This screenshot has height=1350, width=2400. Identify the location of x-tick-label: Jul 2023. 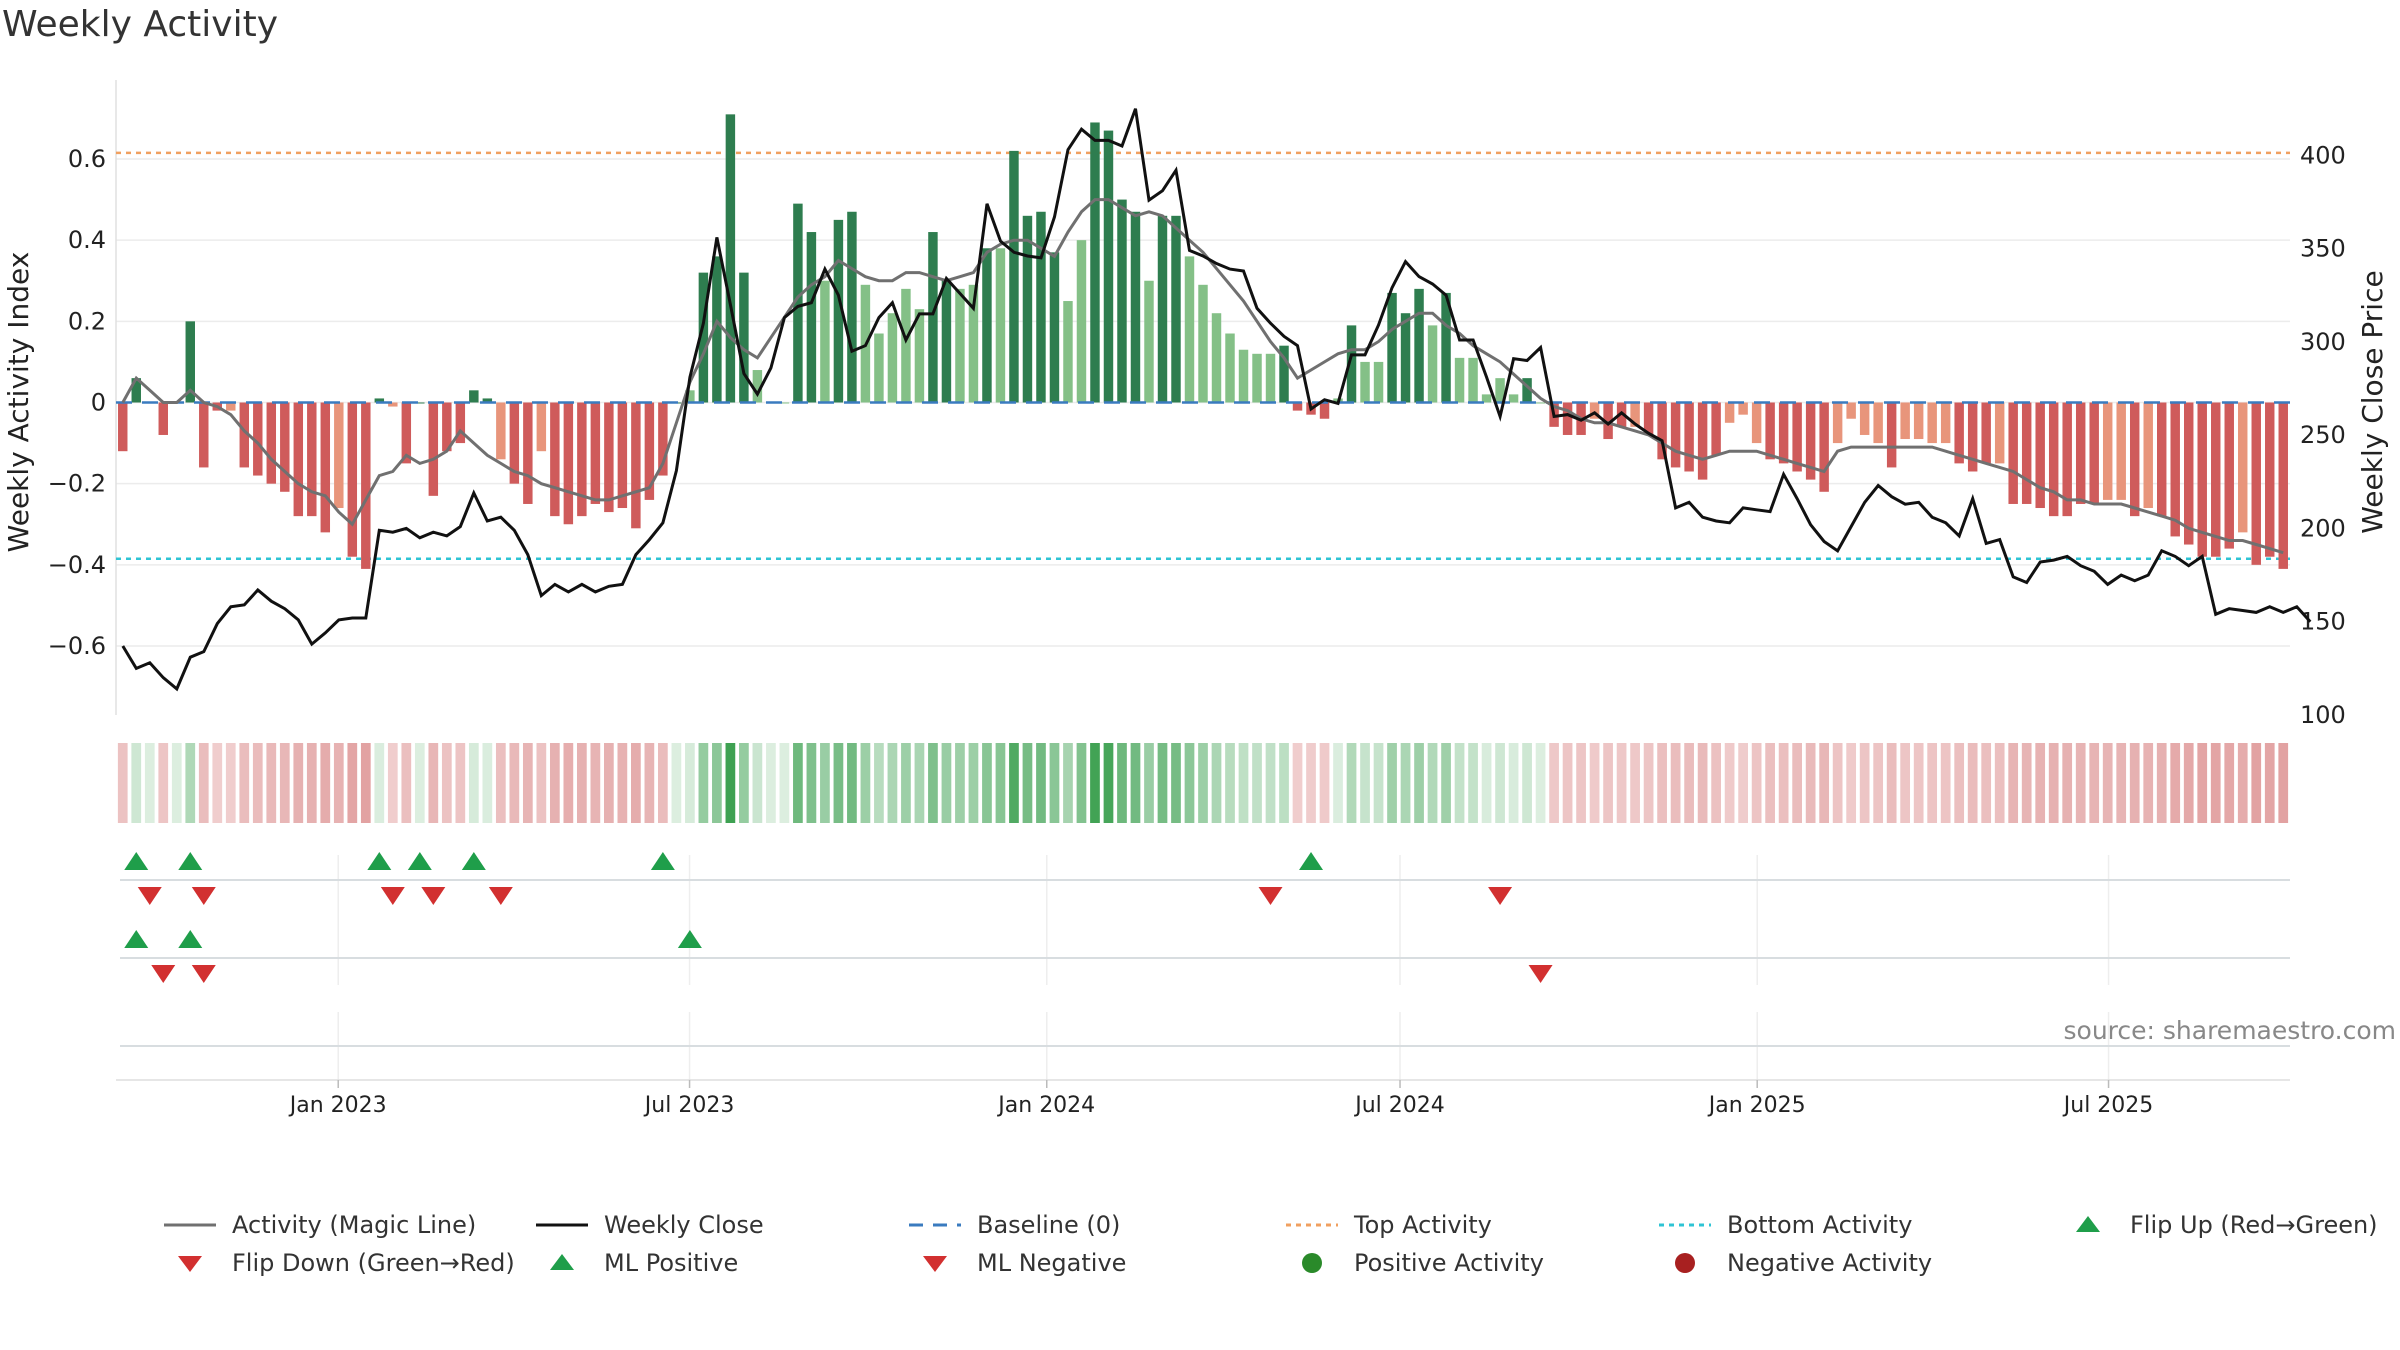
(689, 1105).